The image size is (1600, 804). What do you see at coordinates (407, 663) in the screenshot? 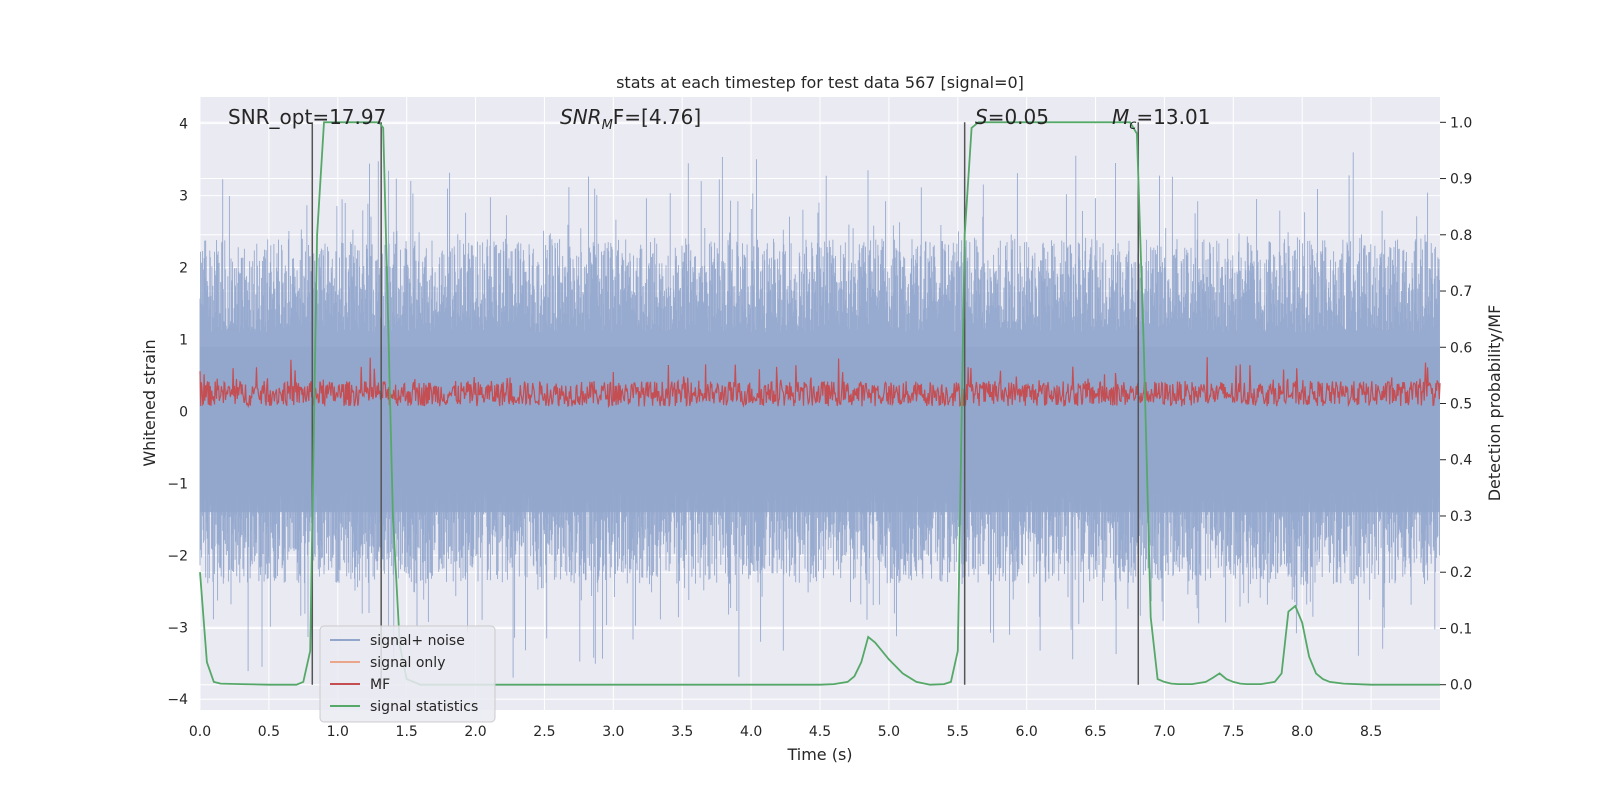
I see `legend-label-signal-only: signal only` at bounding box center [407, 663].